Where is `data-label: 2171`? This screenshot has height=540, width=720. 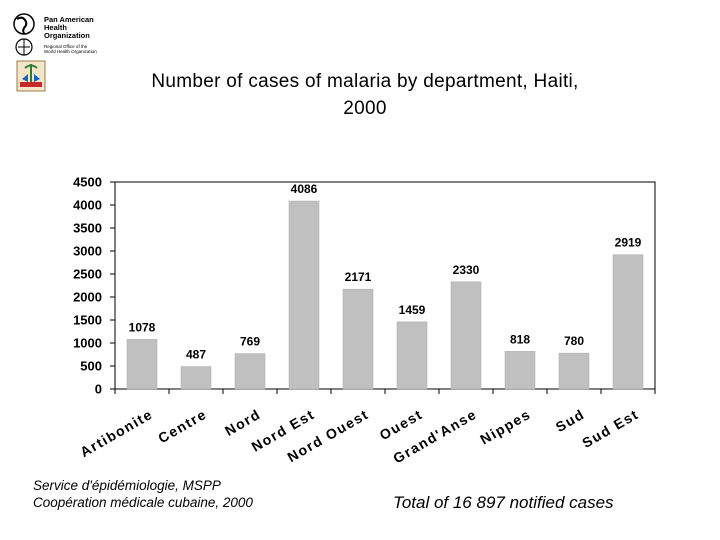
data-label: 2171 is located at coordinates (358, 277).